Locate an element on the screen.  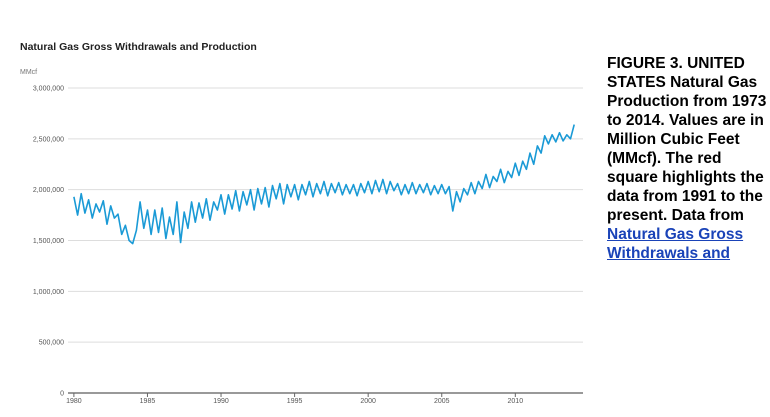
y-tick-label: 3,000,000 is located at coordinates (48, 89).